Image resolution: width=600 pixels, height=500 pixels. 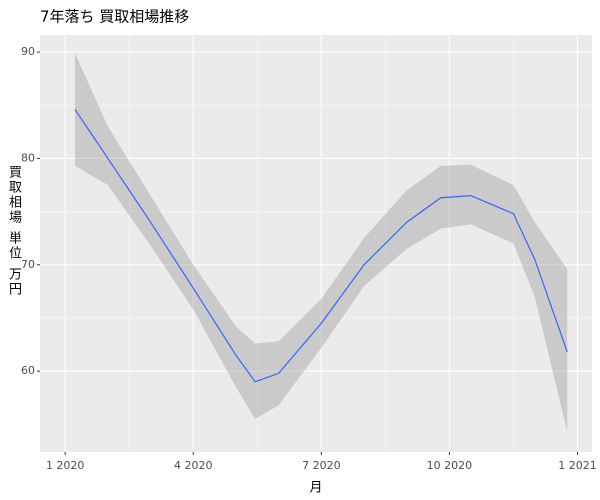 I want to click on x-tick-label: 1 2020, so click(x=65, y=465).